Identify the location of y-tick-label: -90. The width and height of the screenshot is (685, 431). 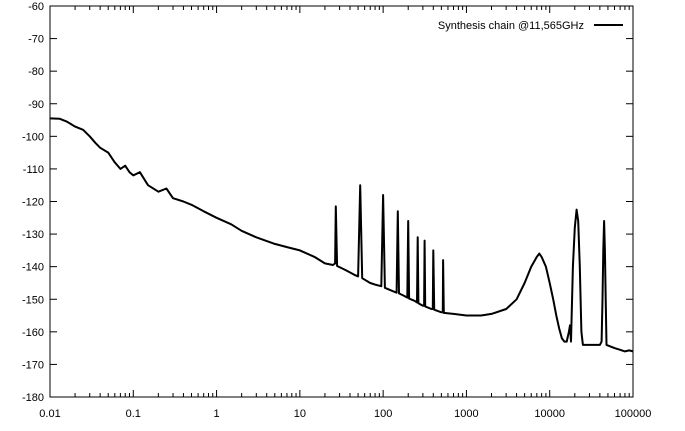
(36, 105).